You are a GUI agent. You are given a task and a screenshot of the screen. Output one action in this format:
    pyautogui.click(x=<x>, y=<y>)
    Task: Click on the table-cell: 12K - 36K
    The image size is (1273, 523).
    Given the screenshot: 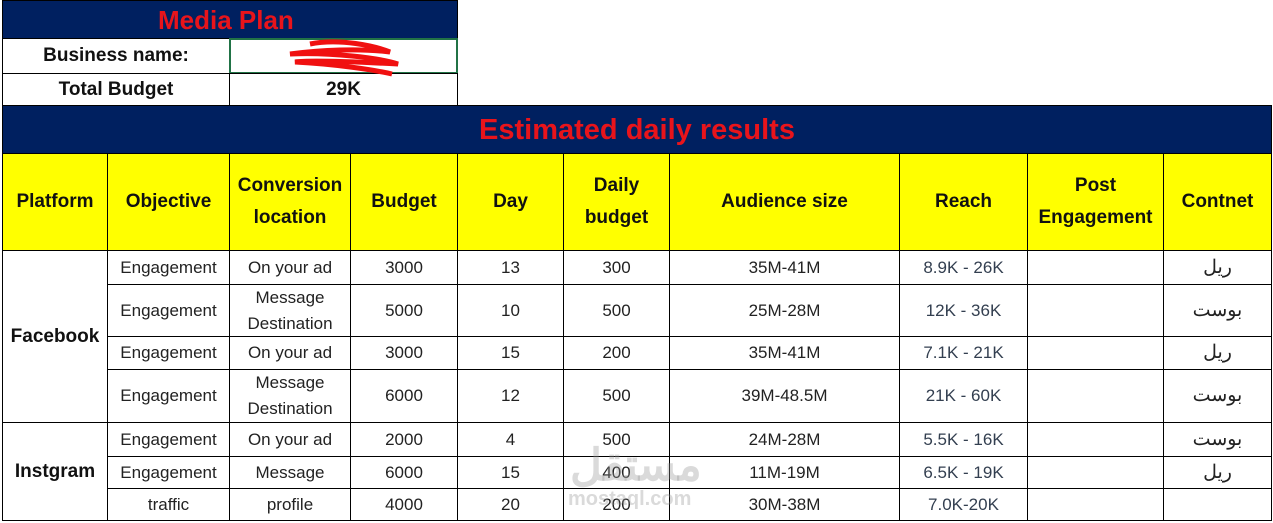 What is the action you would take?
    pyautogui.click(x=963, y=310)
    